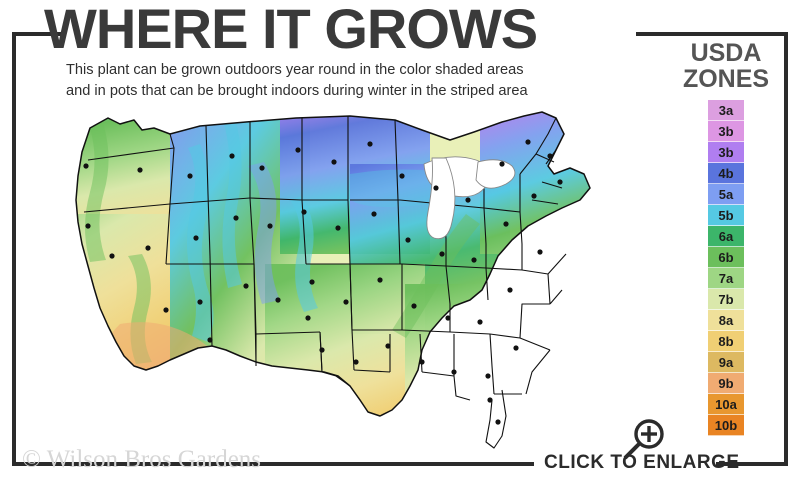  Describe the element at coordinates (726, 383) in the screenshot. I see `legend-swatch-9b-13: 9b` at that location.